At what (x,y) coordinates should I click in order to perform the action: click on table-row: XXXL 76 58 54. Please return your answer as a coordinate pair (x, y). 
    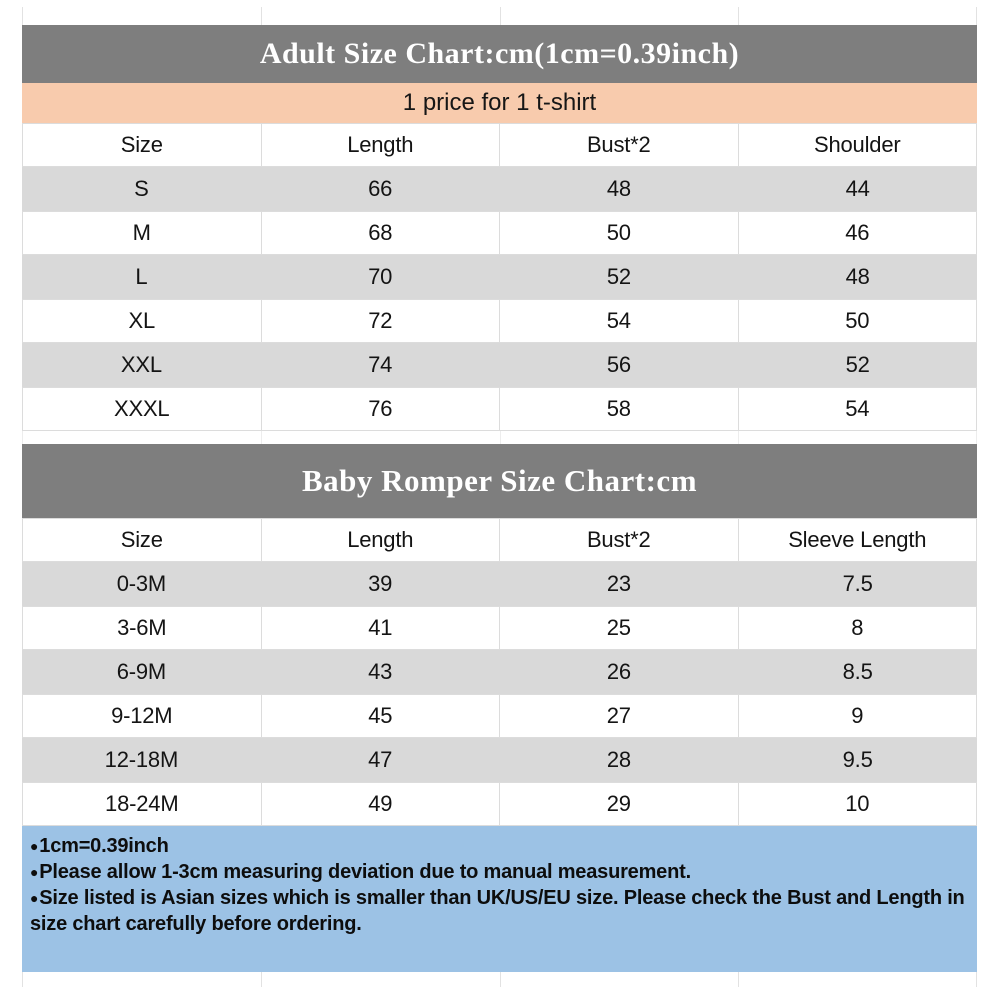
    Looking at the image, I should click on (499, 409).